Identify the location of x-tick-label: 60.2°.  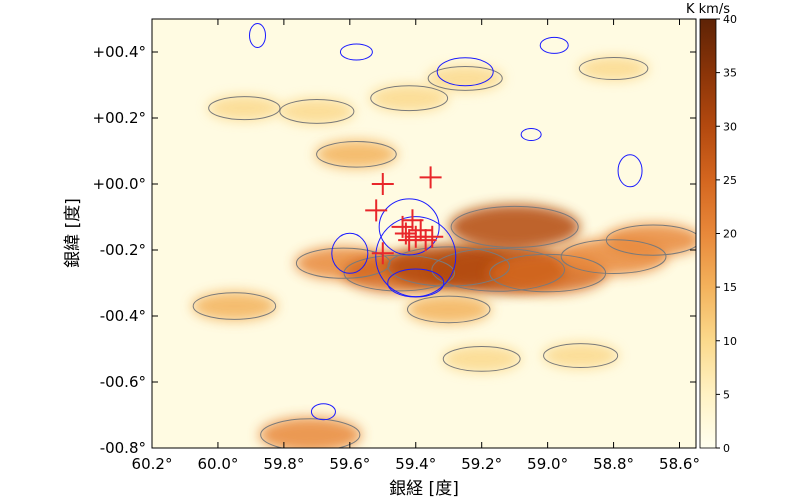
(152, 464).